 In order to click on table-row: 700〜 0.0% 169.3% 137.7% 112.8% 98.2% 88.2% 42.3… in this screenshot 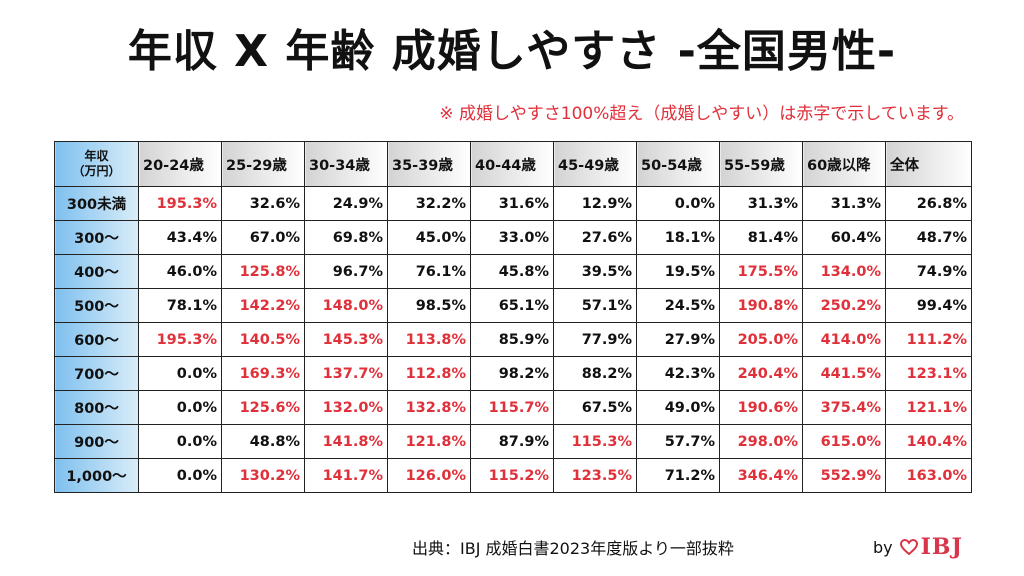, I will do `click(513, 373)`.